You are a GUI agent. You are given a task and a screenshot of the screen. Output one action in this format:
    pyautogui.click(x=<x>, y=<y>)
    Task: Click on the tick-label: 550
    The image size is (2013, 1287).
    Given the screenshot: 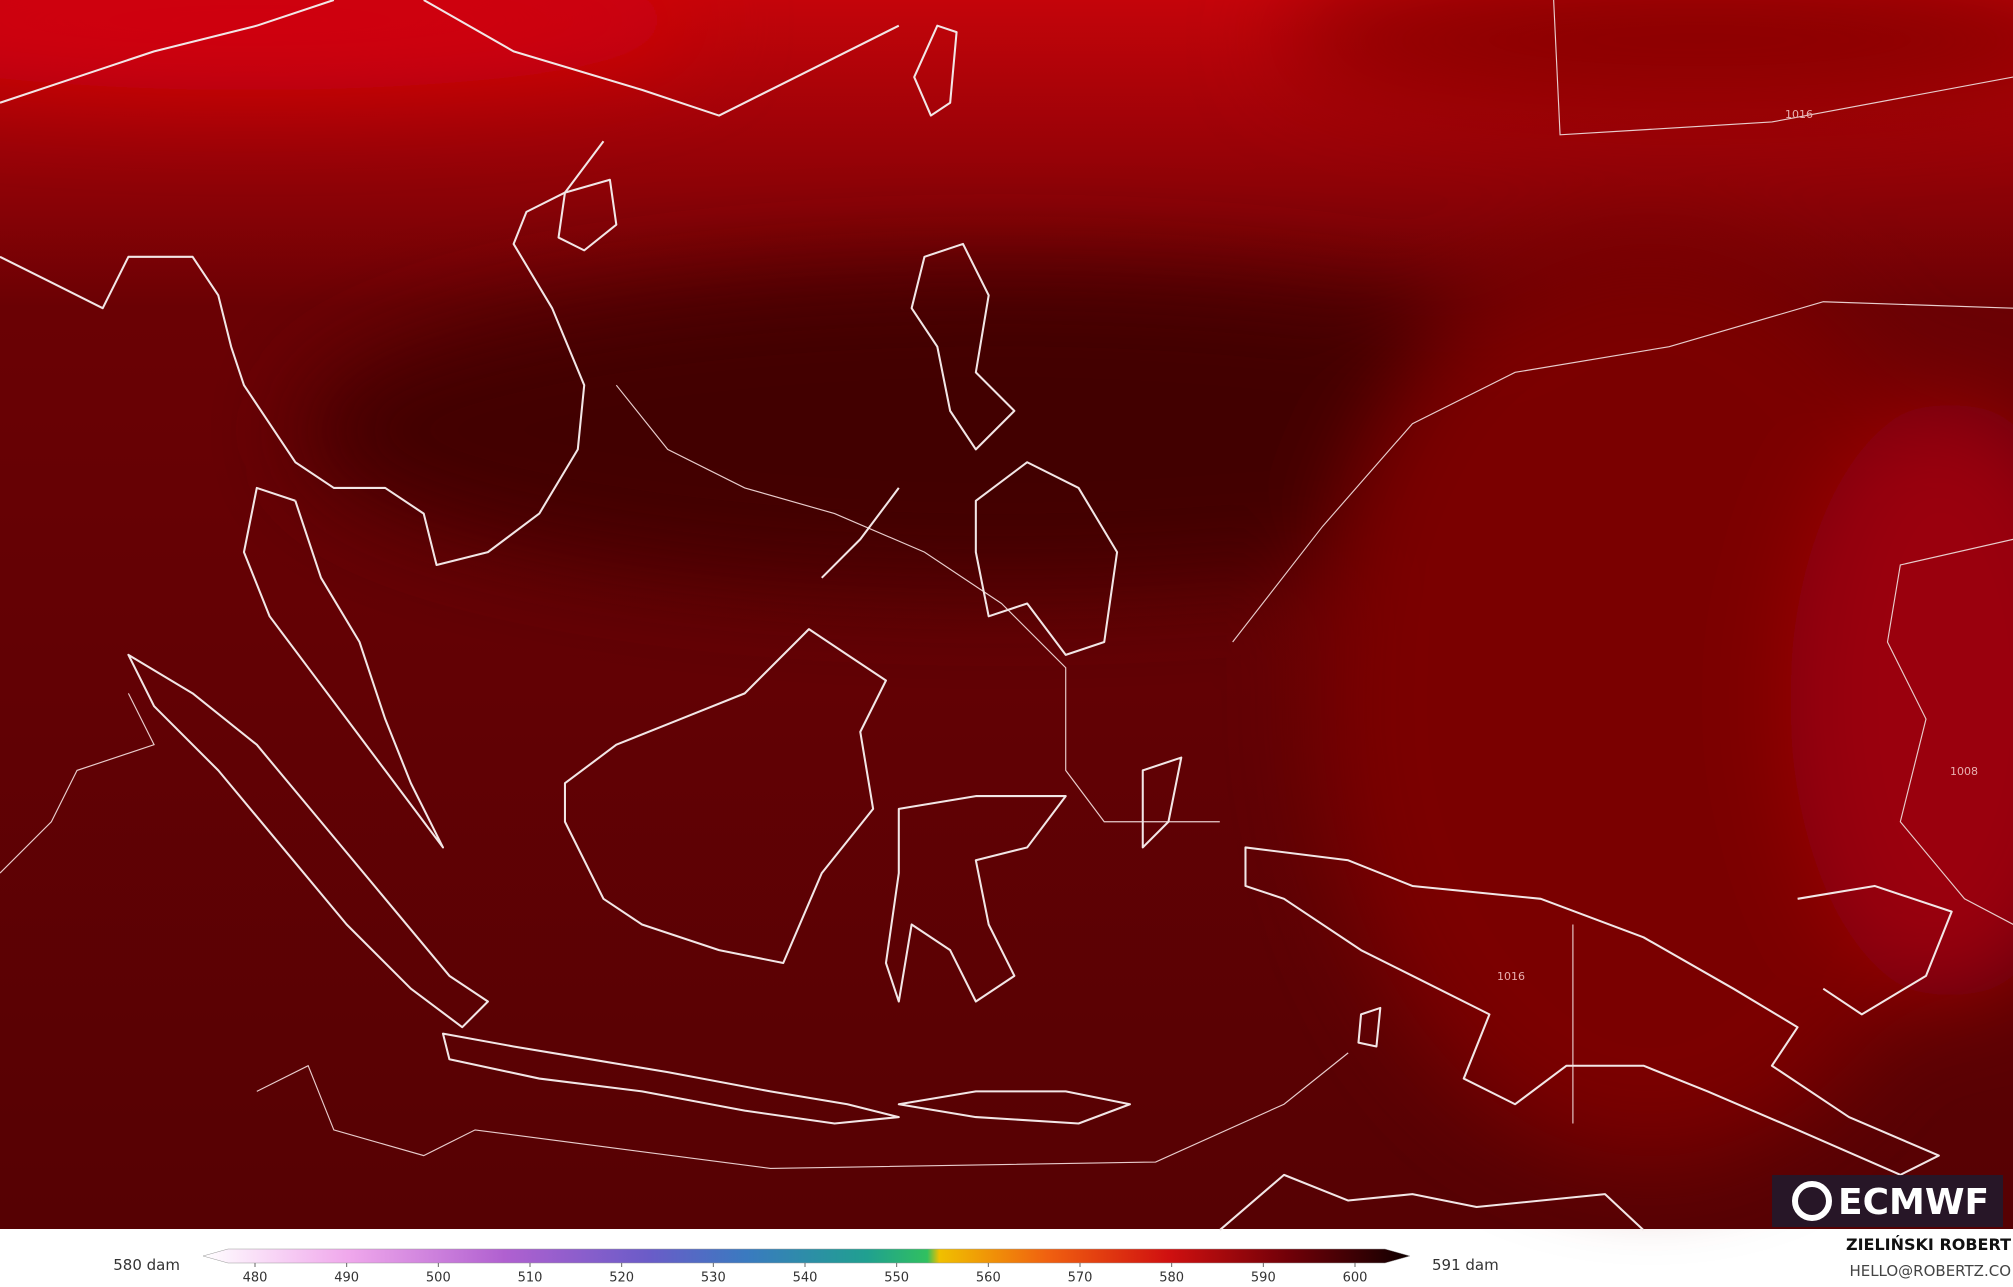 What is the action you would take?
    pyautogui.click(x=896, y=1278)
    